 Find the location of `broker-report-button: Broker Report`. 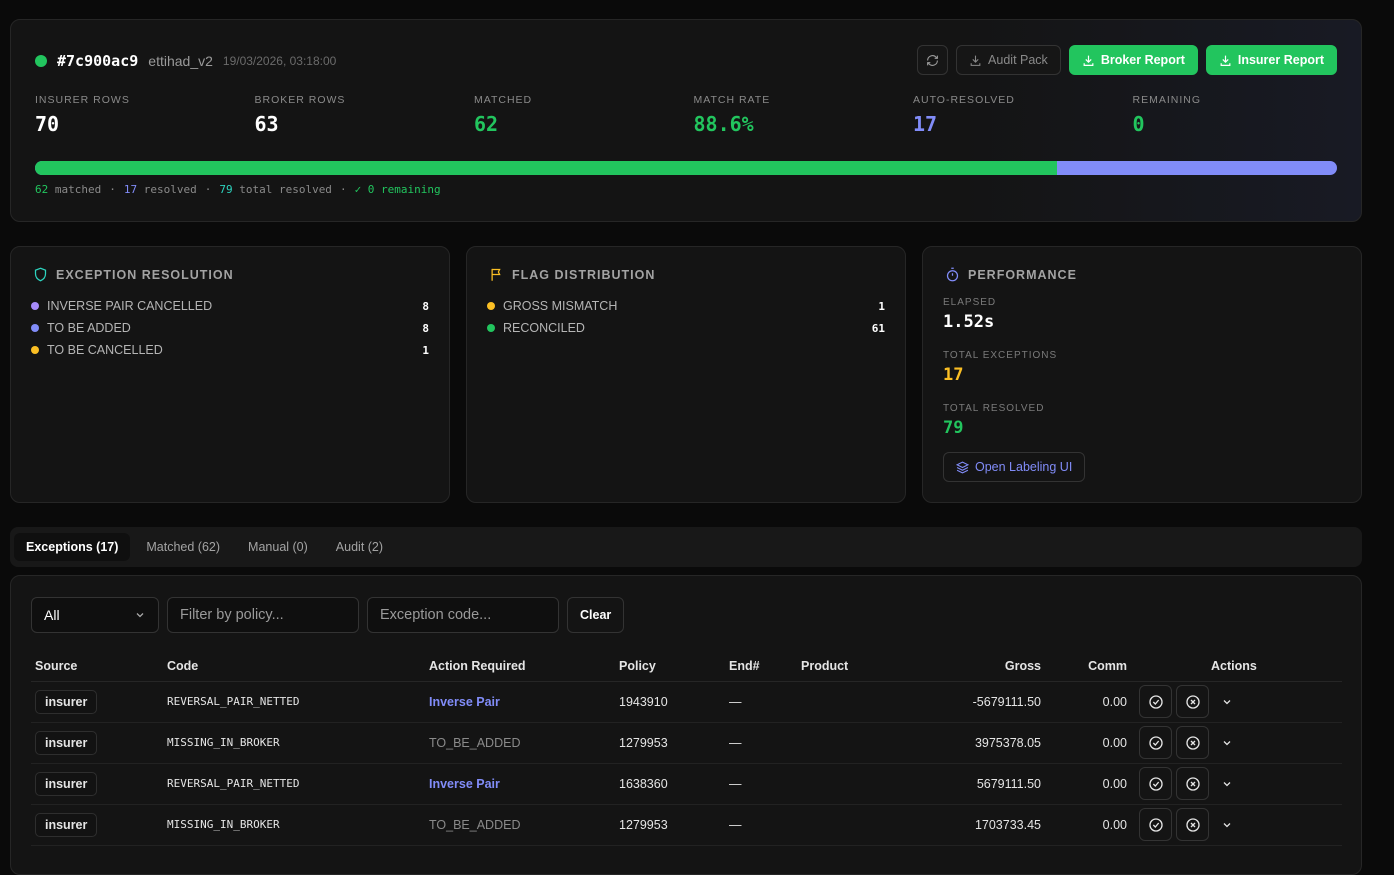

broker-report-button: Broker Report is located at coordinates (1133, 60).